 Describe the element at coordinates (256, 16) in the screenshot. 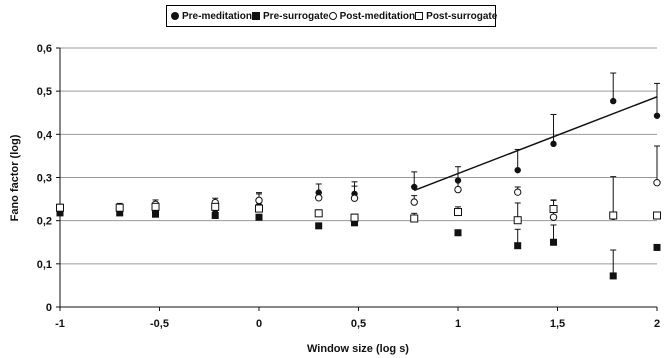

I see `filled-square-icon` at that location.